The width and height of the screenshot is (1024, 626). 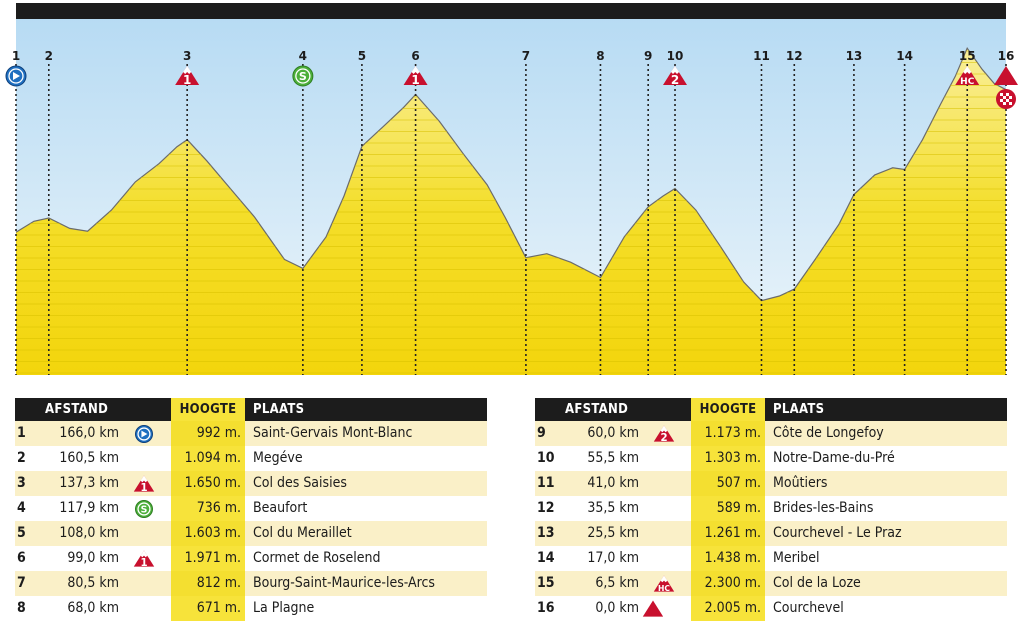 What do you see at coordinates (317, 558) in the screenshot?
I see `place-name: Cormet de Roselend` at bounding box center [317, 558].